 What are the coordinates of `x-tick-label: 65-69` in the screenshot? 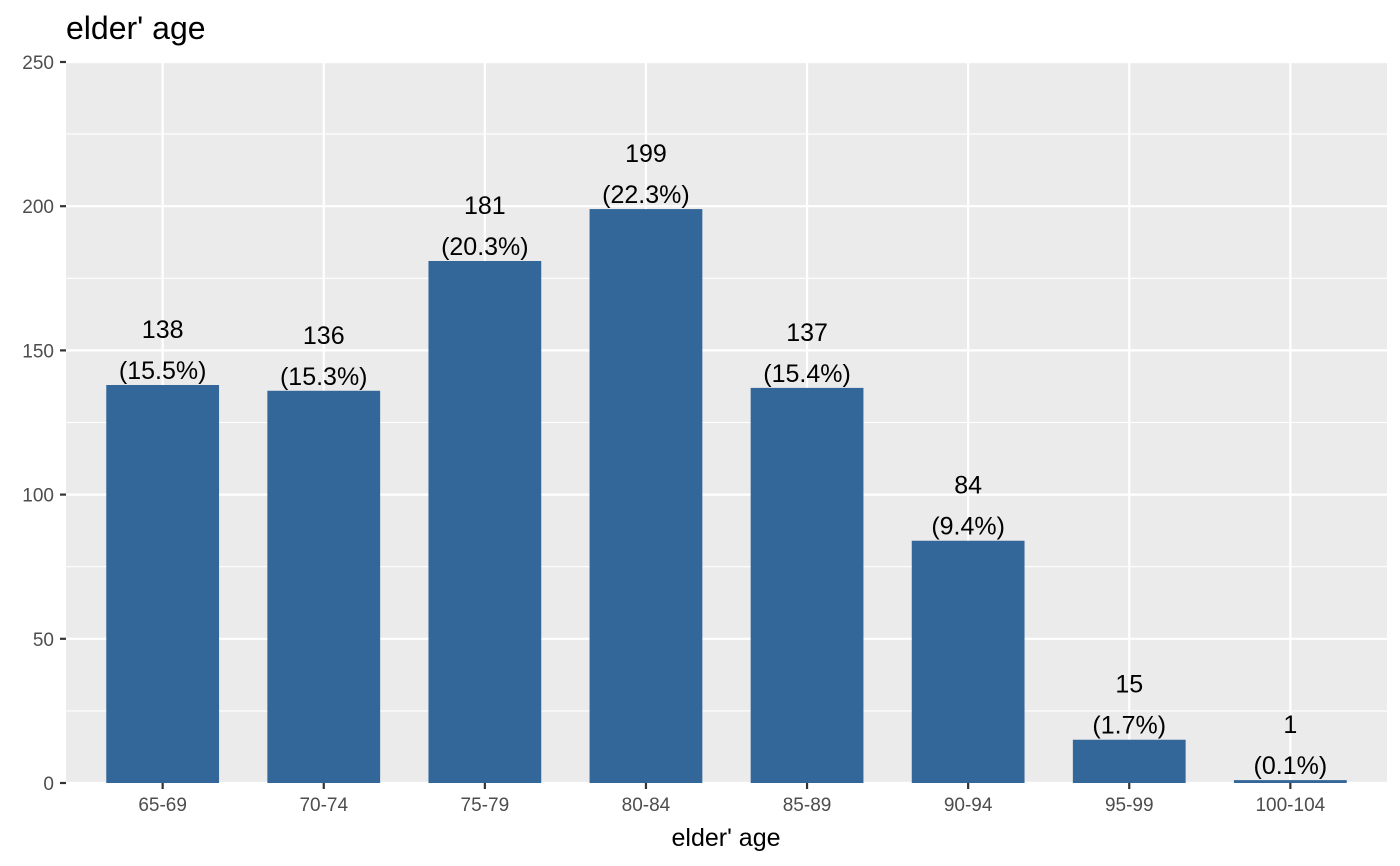 It's located at (162, 805).